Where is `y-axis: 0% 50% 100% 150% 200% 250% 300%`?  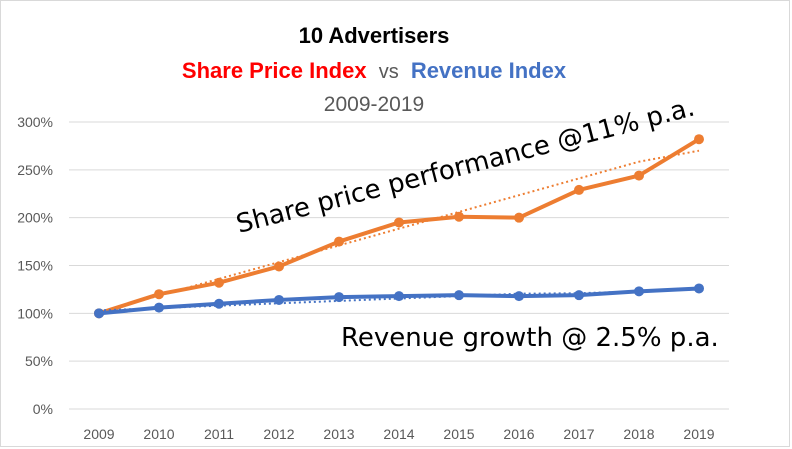
y-axis: 0% 50% 100% 150% 200% 250% 300% is located at coordinates (35, 265).